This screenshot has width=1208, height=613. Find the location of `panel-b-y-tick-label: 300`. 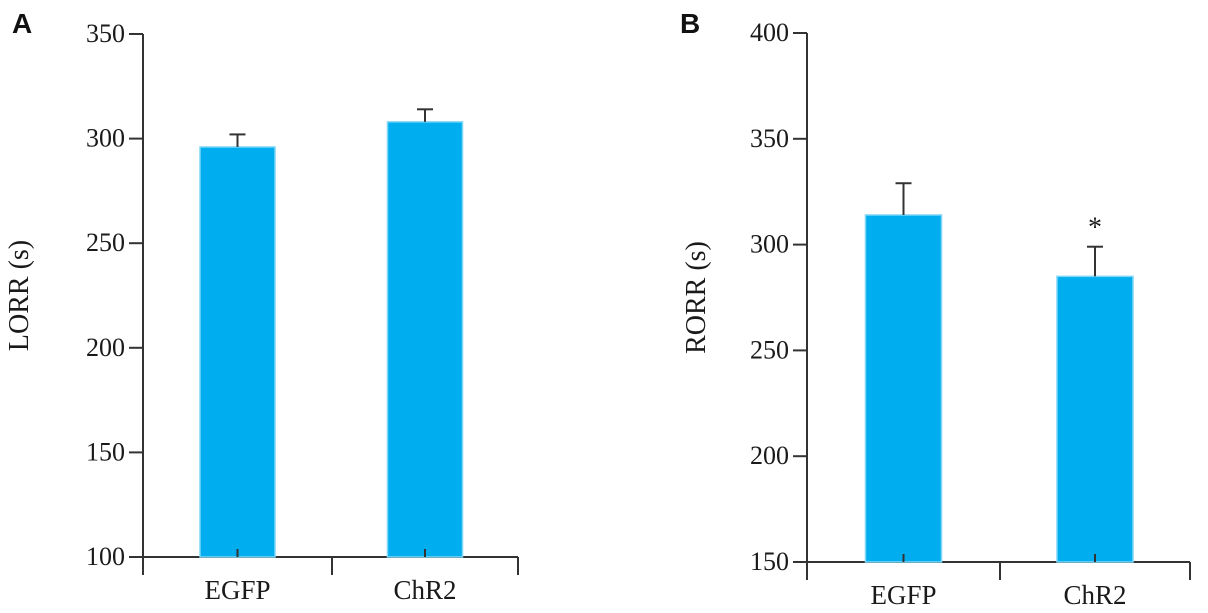

panel-b-y-tick-label: 300 is located at coordinates (769, 244).